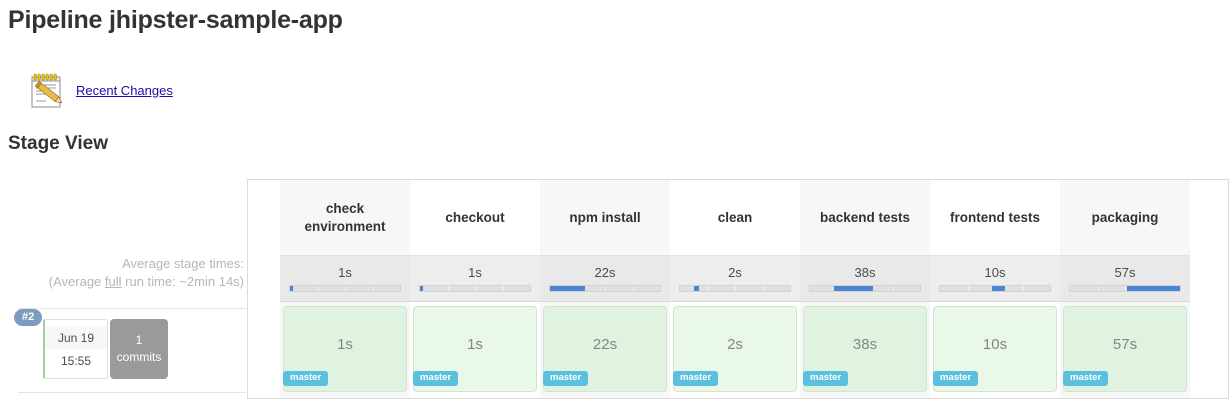 The image size is (1229, 412). I want to click on stage-body: 22s master, so click(605, 350).